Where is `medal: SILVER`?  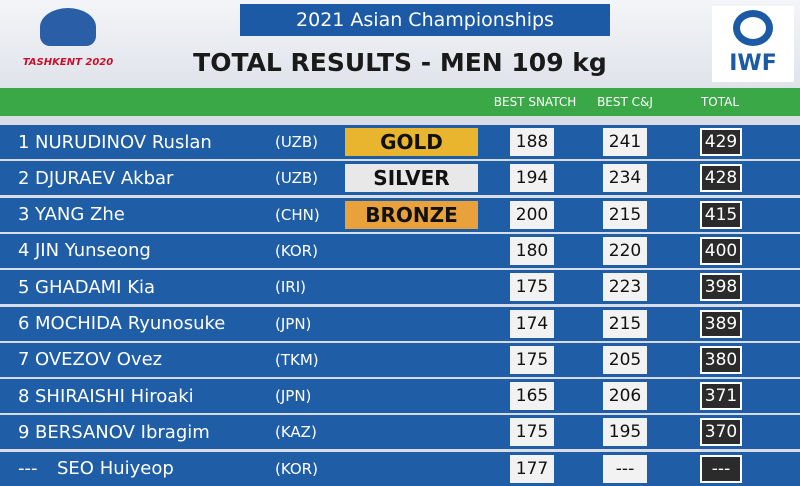 medal: SILVER is located at coordinates (411, 178).